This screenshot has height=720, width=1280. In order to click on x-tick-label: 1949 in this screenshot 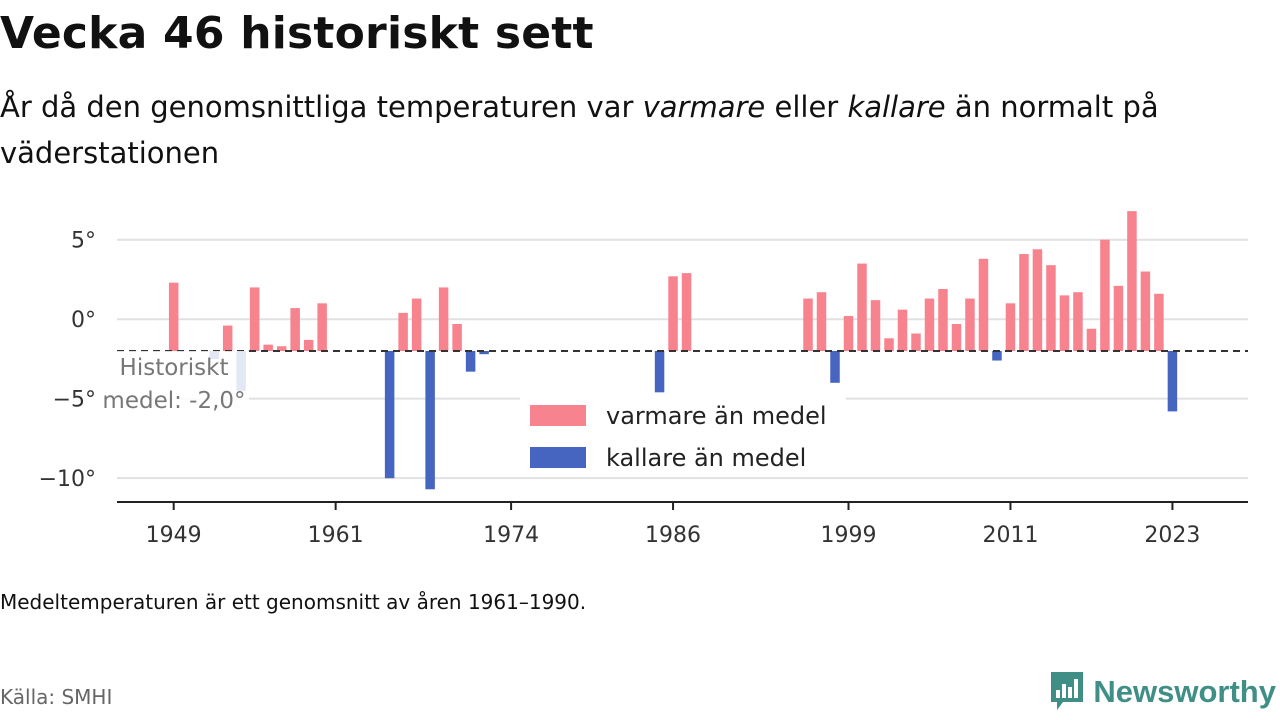, I will do `click(174, 535)`.